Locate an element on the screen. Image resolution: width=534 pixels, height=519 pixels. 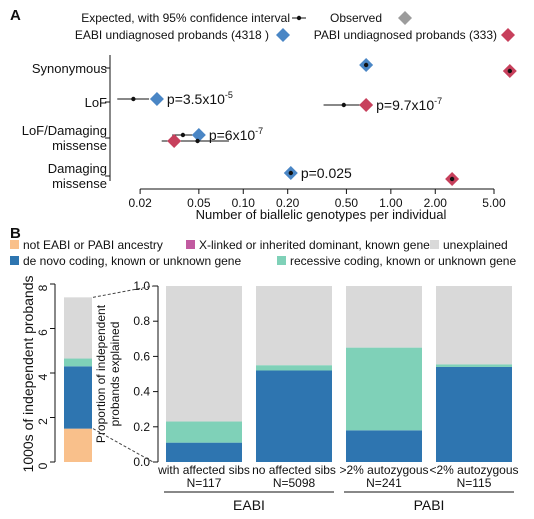
panel-b-right-y-tick-label: 0.8 is located at coordinates (141, 321).